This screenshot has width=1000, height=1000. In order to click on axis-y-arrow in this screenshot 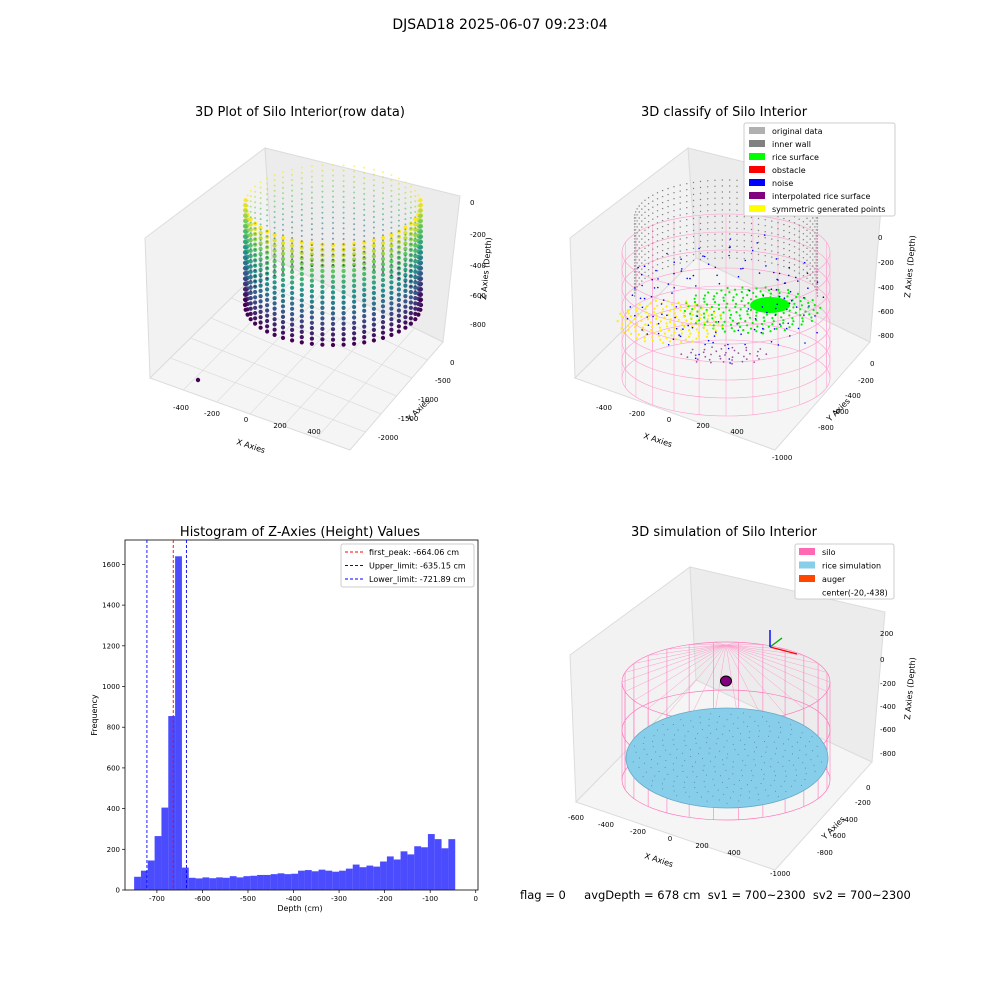, I will do `click(776, 642)`.